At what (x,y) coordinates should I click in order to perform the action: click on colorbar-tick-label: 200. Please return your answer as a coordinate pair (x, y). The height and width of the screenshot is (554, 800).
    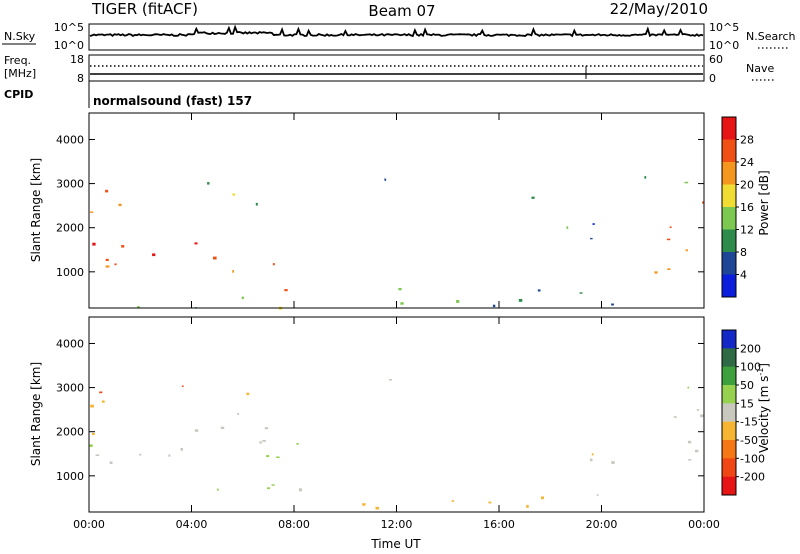
    Looking at the image, I should click on (750, 348).